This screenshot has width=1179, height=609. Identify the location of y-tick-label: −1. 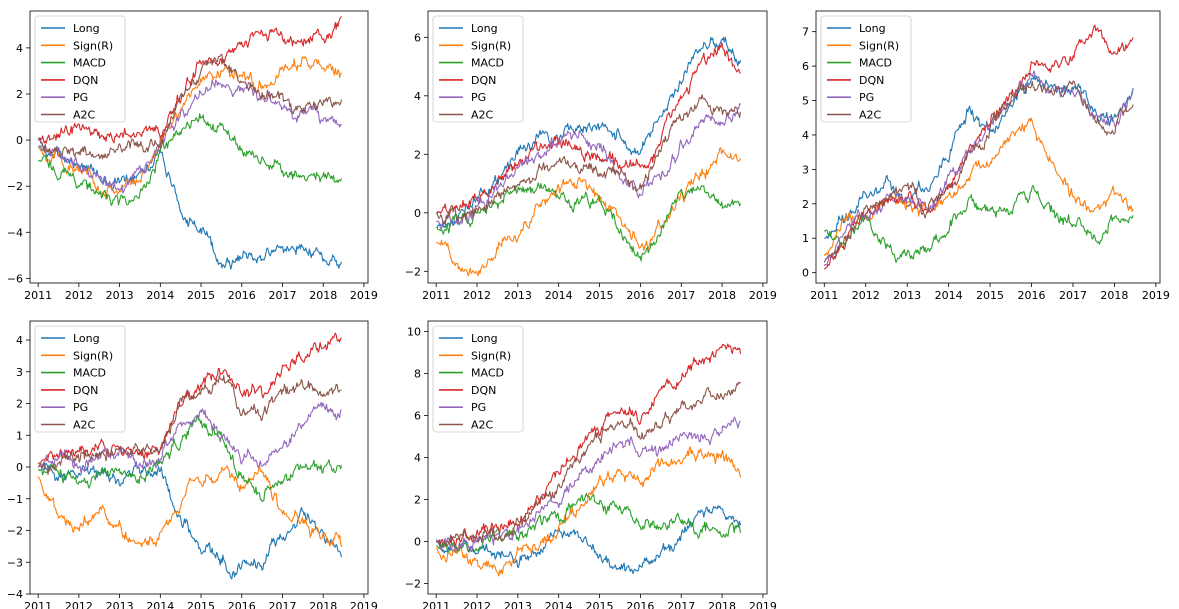
(15, 499).